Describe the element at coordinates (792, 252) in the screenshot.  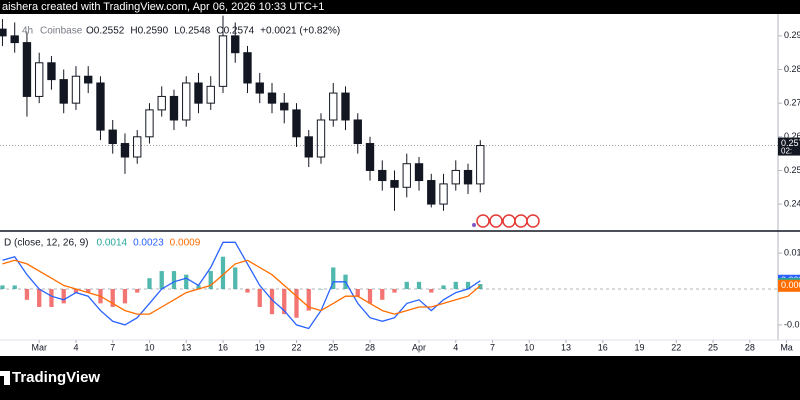
I see `y-tick-label: 0.0100` at that location.